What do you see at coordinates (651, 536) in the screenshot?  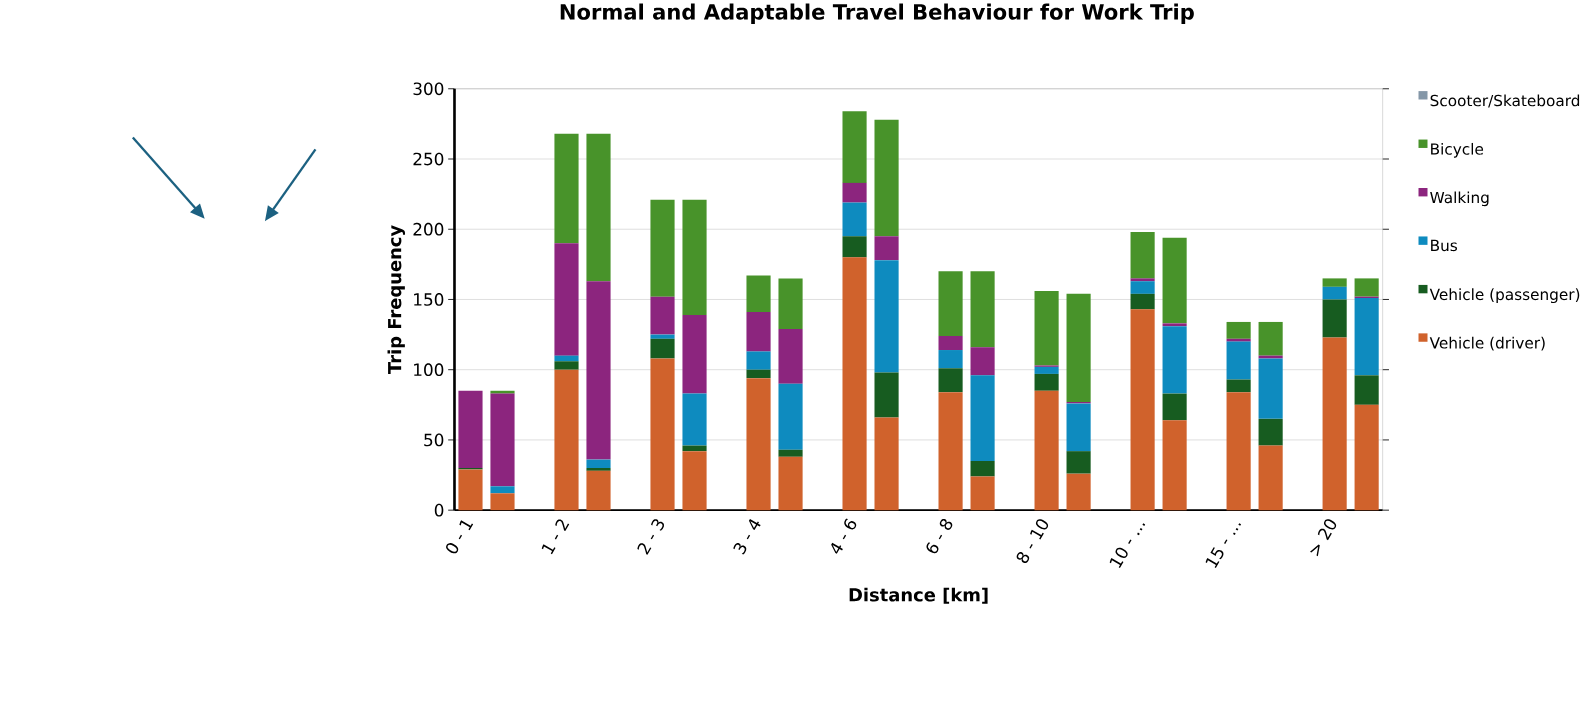 I see `x-tick-label: 2 - 3` at bounding box center [651, 536].